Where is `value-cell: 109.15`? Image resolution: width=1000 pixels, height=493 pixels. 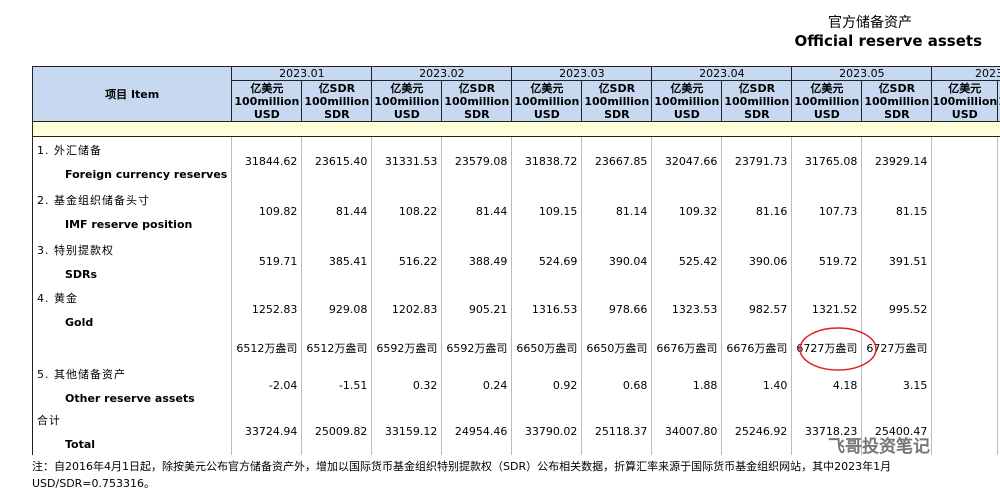
value-cell: 109.15 is located at coordinates (547, 211).